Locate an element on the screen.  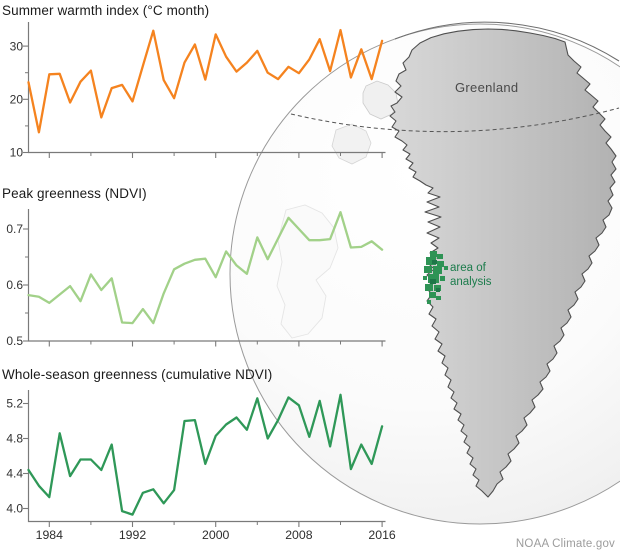
x-tick-label: 2016 is located at coordinates (382, 535).